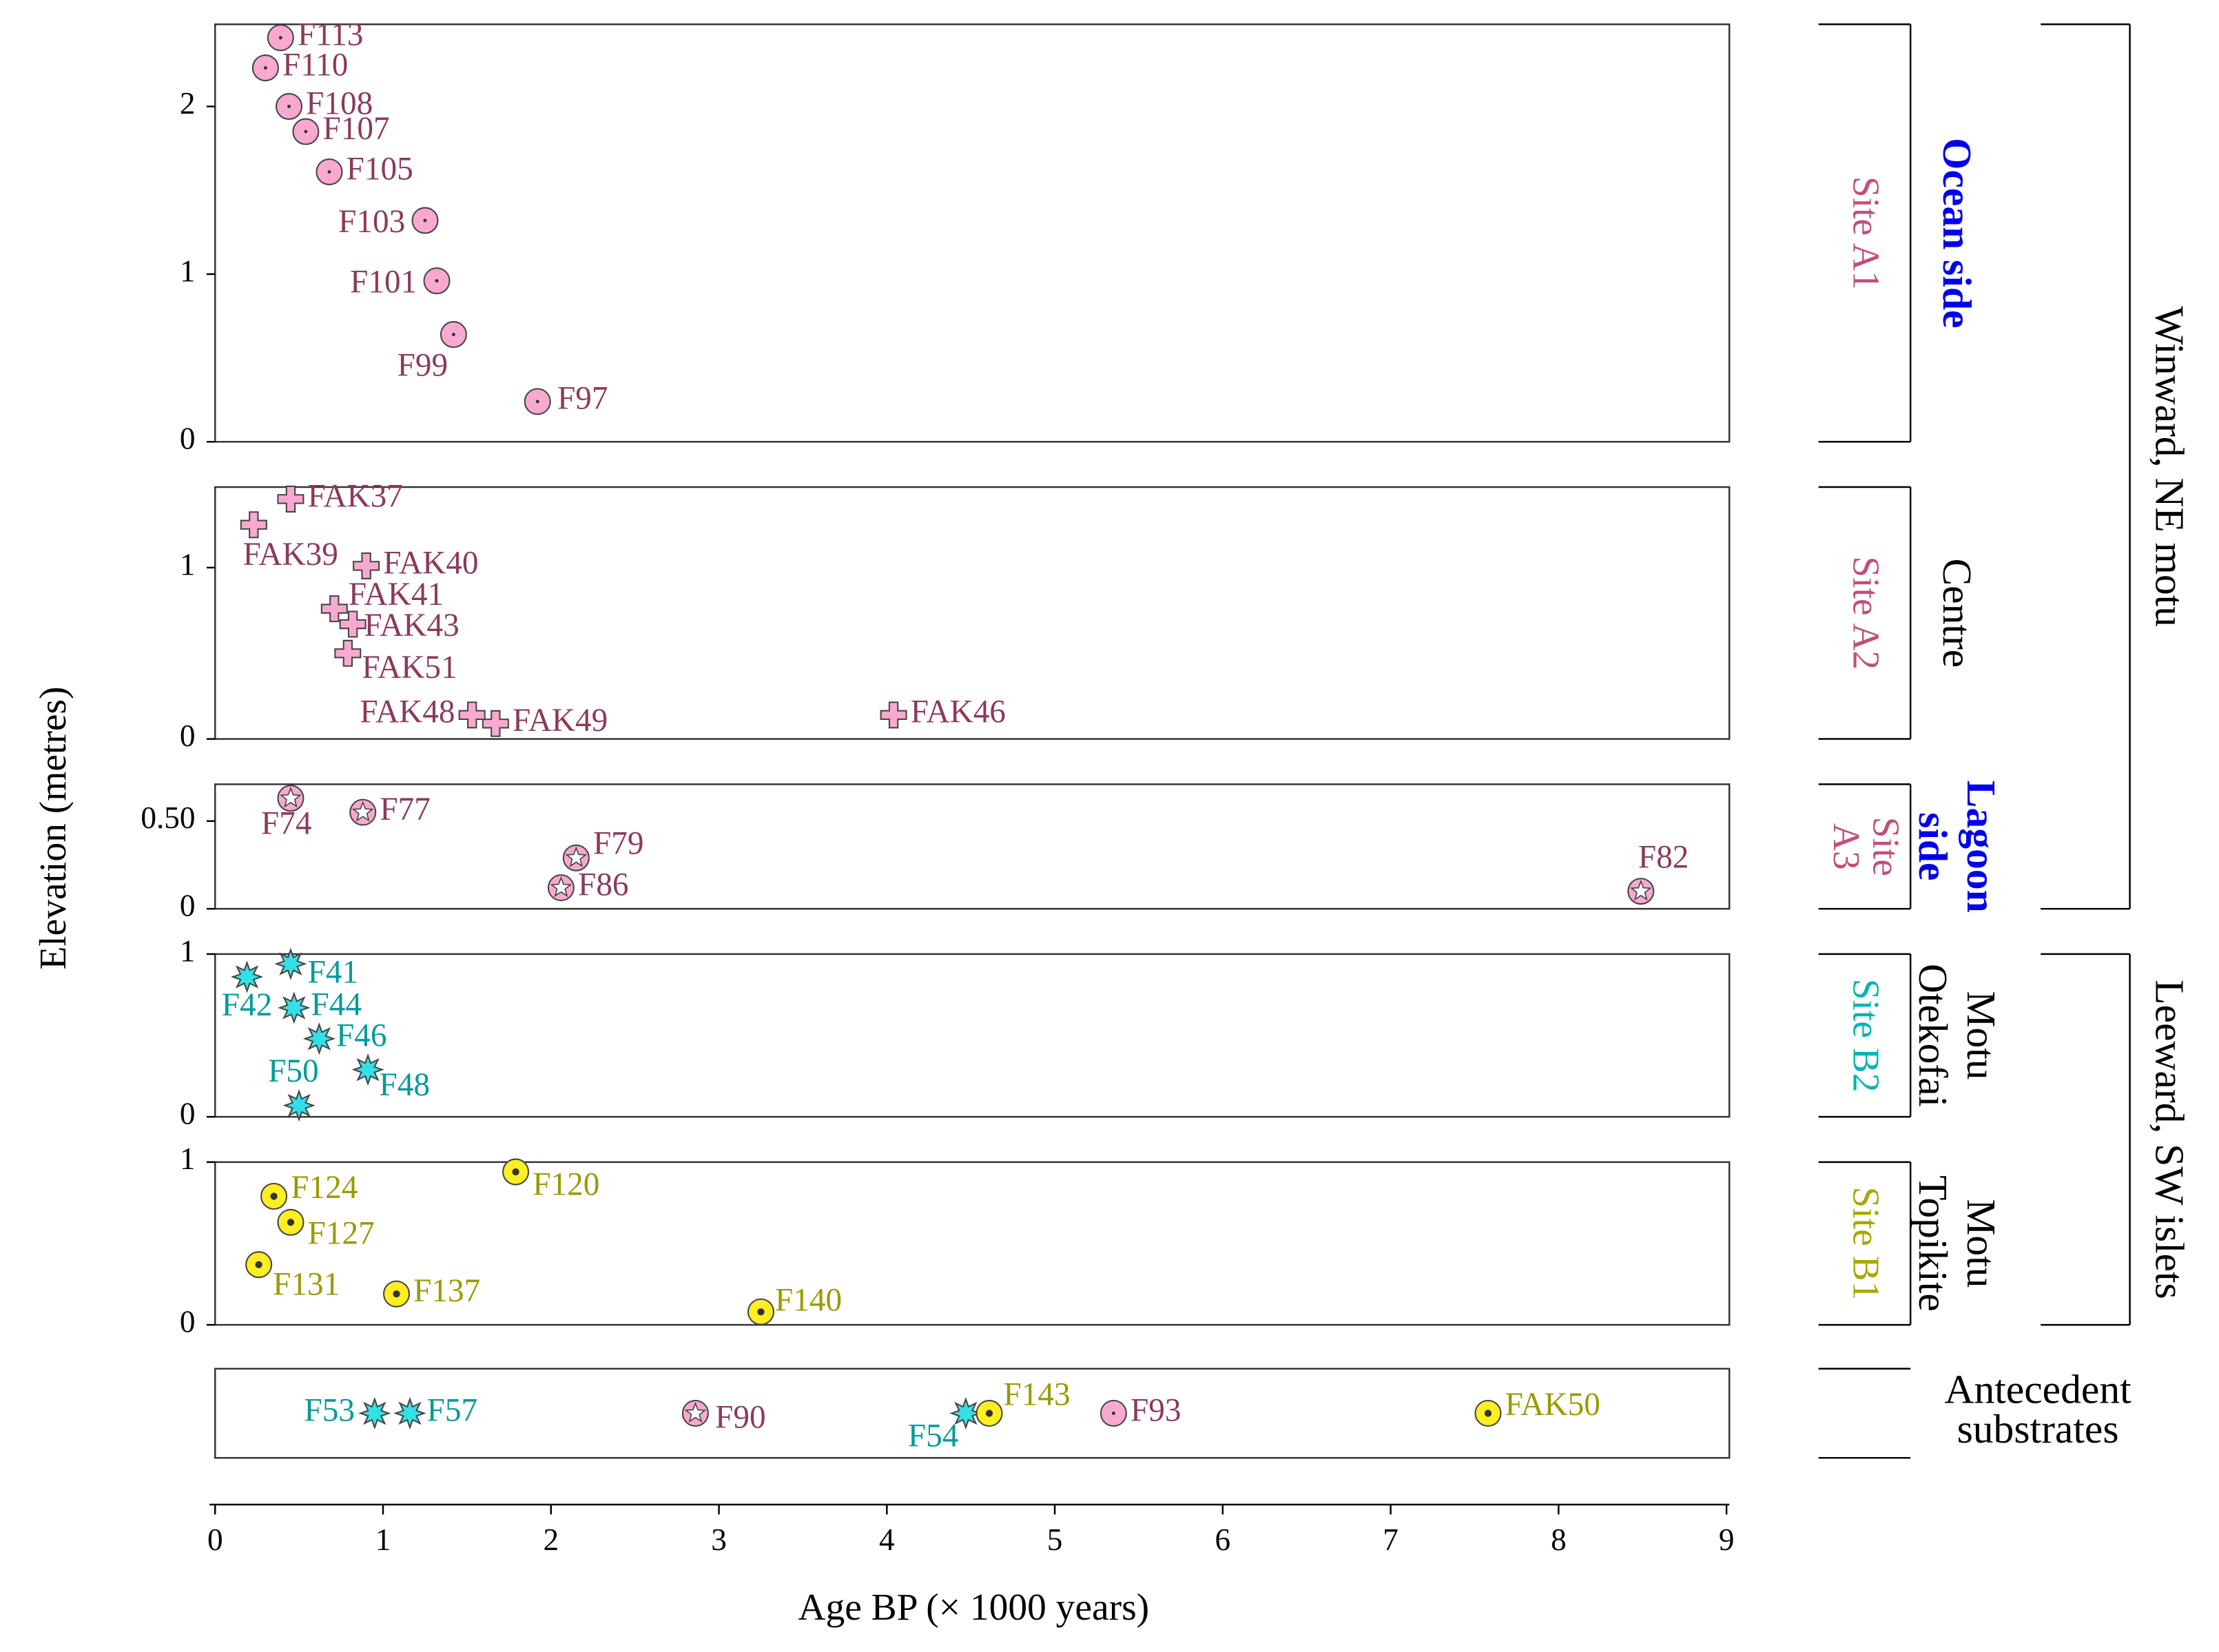 This screenshot has height=1652, width=2219. Describe the element at coordinates (1982, 1243) in the screenshot. I see `zone-label: Motu` at that location.